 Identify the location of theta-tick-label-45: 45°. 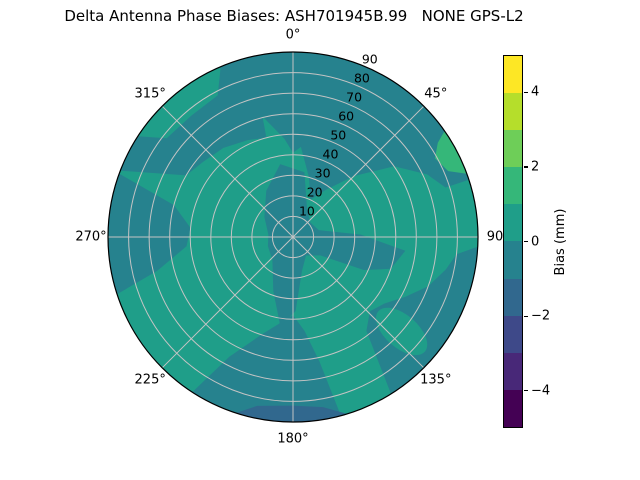
(436, 94).